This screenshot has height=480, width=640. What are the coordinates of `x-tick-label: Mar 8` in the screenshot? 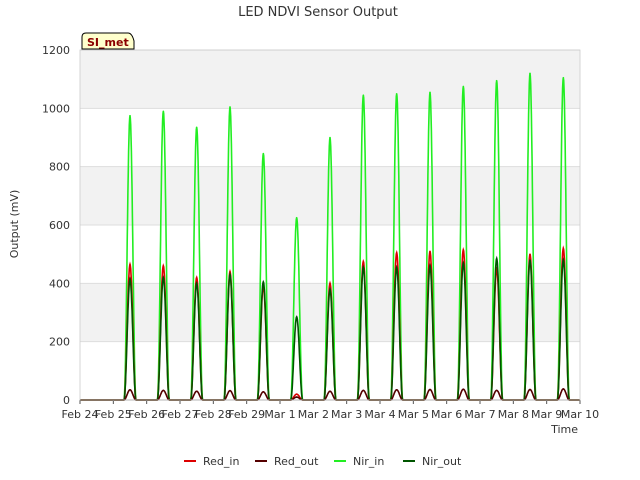 It's located at (513, 414).